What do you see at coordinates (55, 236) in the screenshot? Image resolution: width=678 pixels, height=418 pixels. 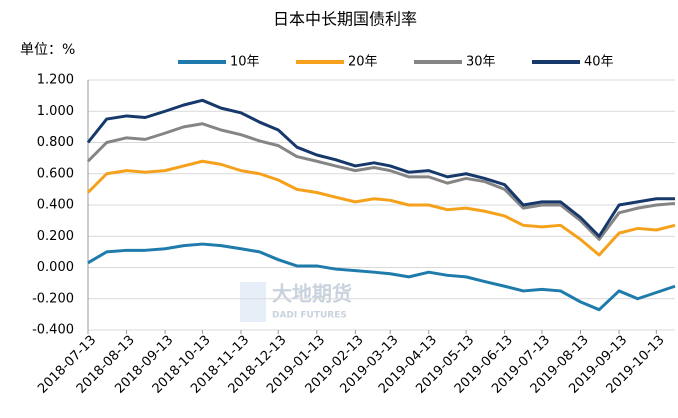 I see `y-tick-label: 0.200` at bounding box center [55, 236].